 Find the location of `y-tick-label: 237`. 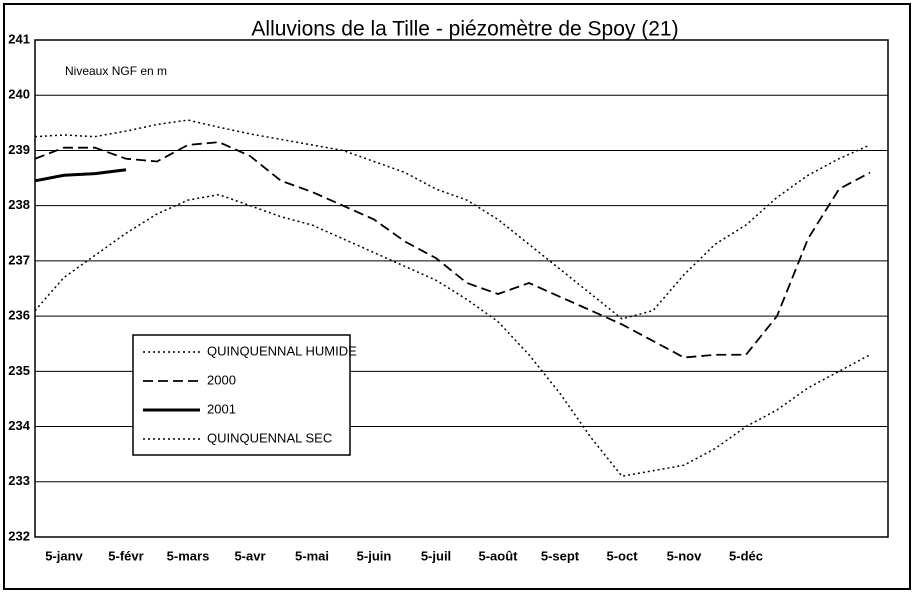

y-tick-label: 237 is located at coordinates (19, 259).